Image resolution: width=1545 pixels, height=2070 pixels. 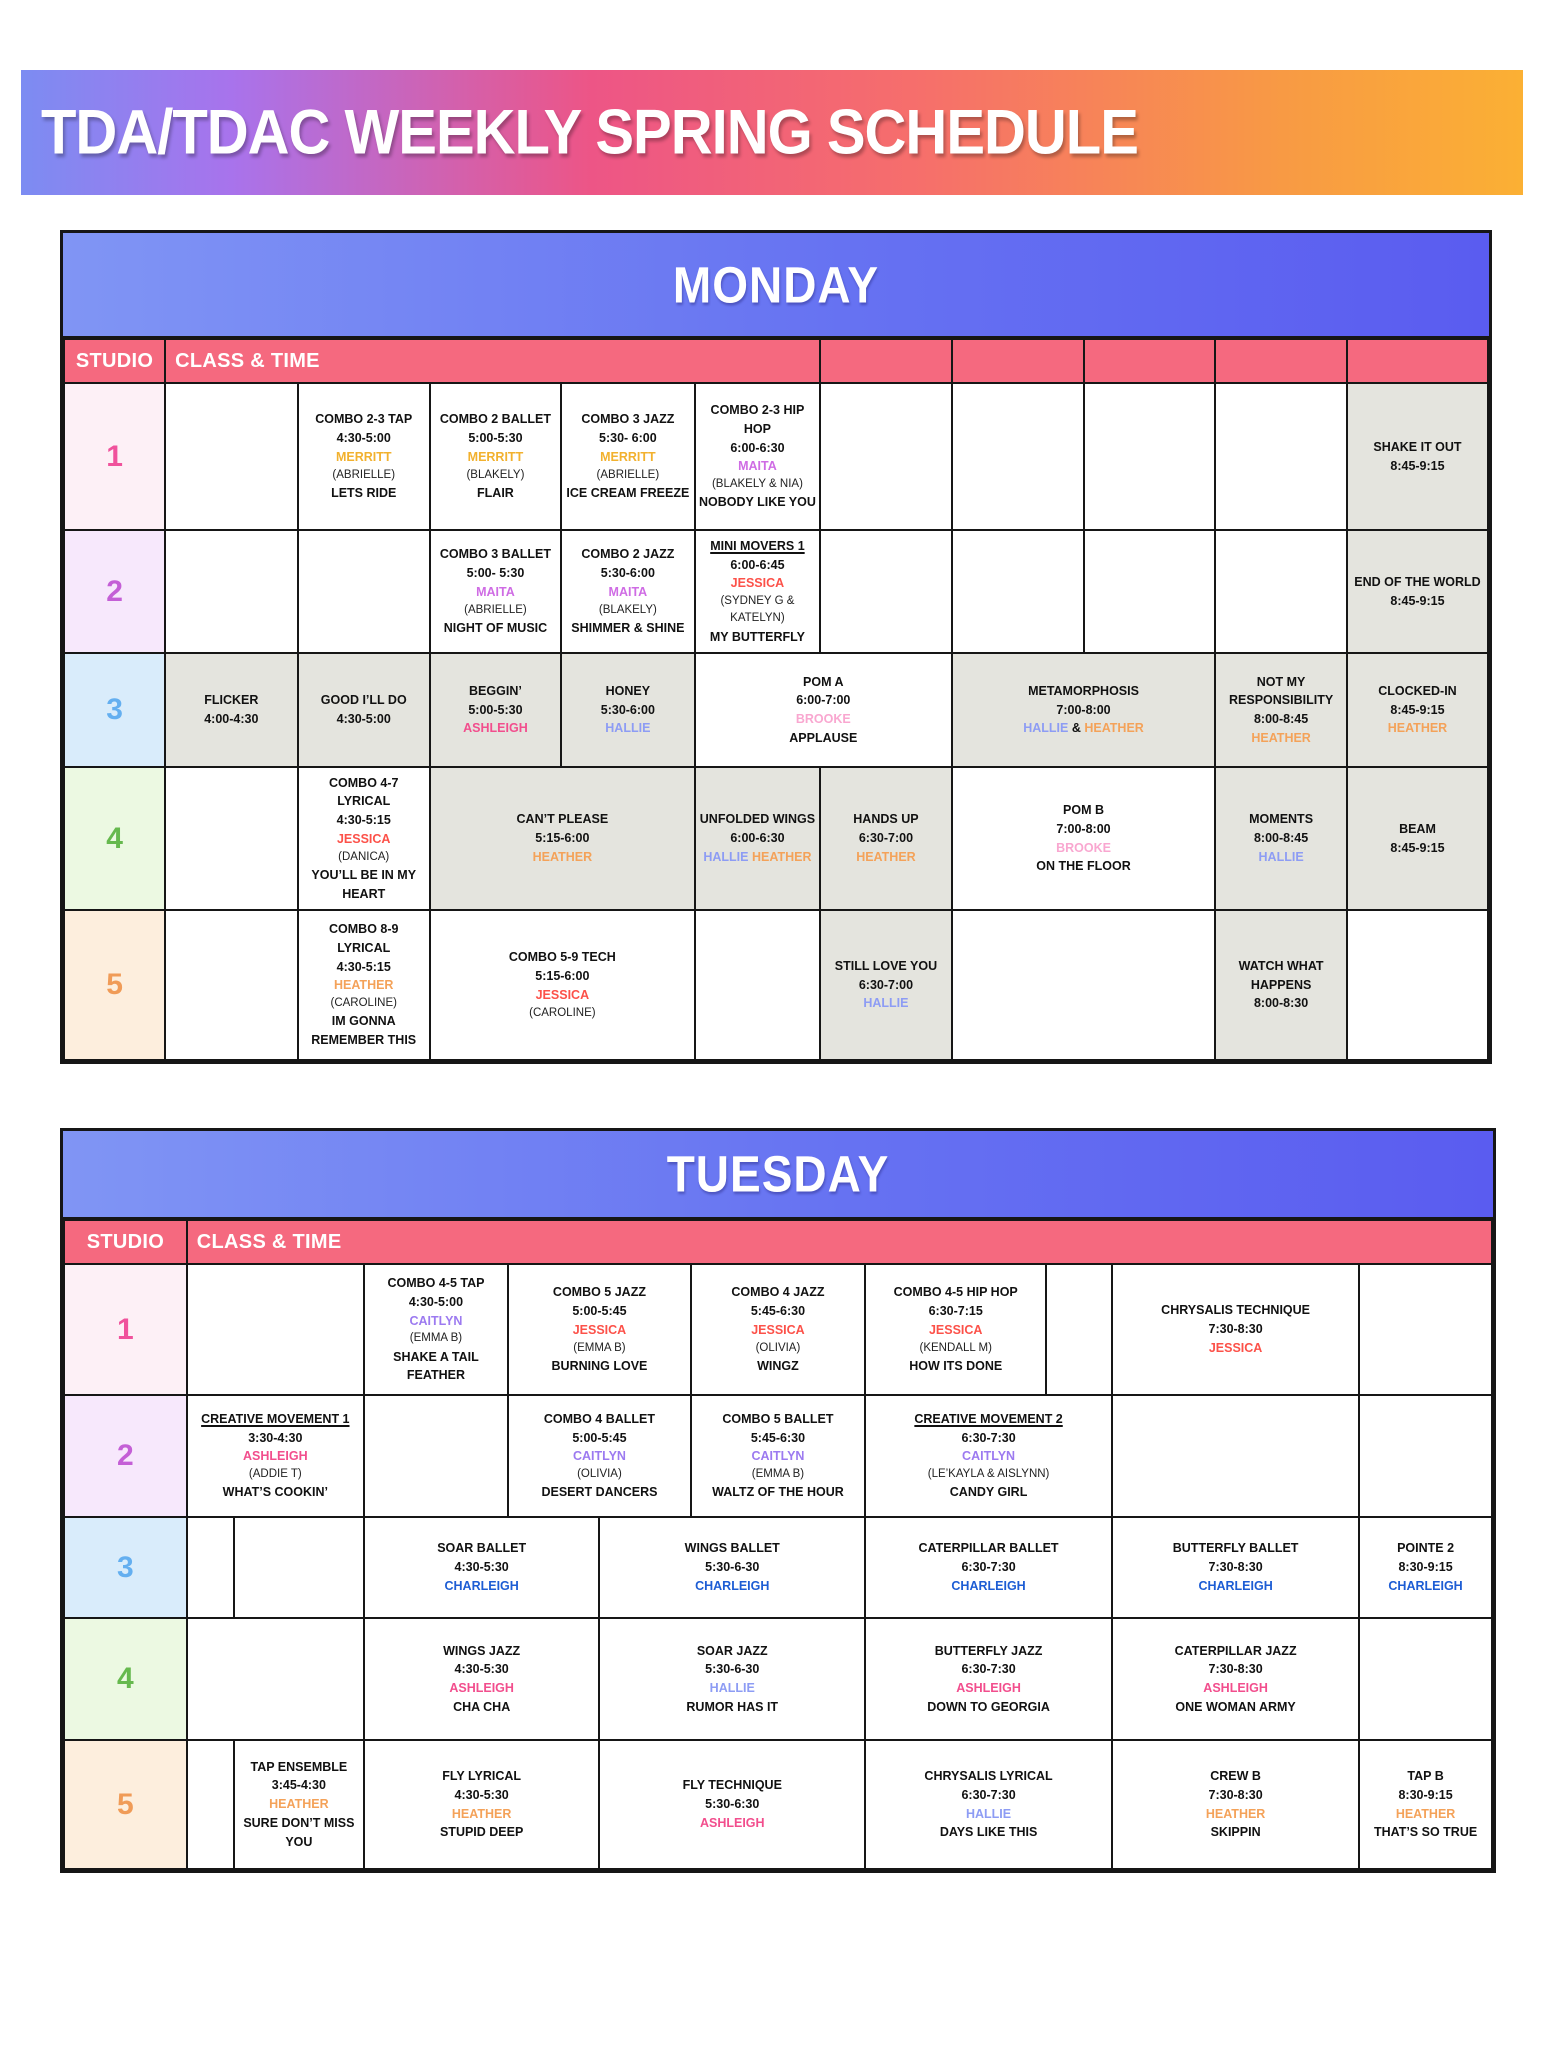 I want to click on studio-header: STUDIO, so click(x=114, y=361).